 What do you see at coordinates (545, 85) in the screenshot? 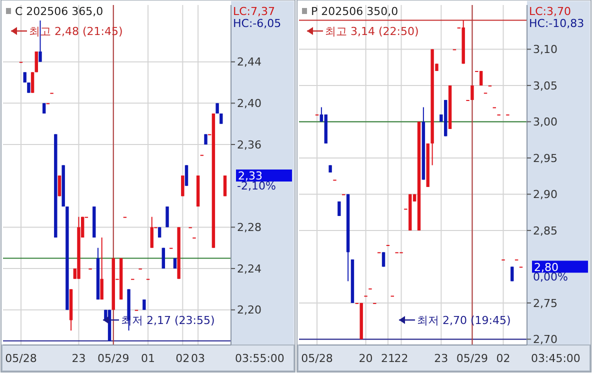
I see `y-tick-label: 3,05` at bounding box center [545, 85].